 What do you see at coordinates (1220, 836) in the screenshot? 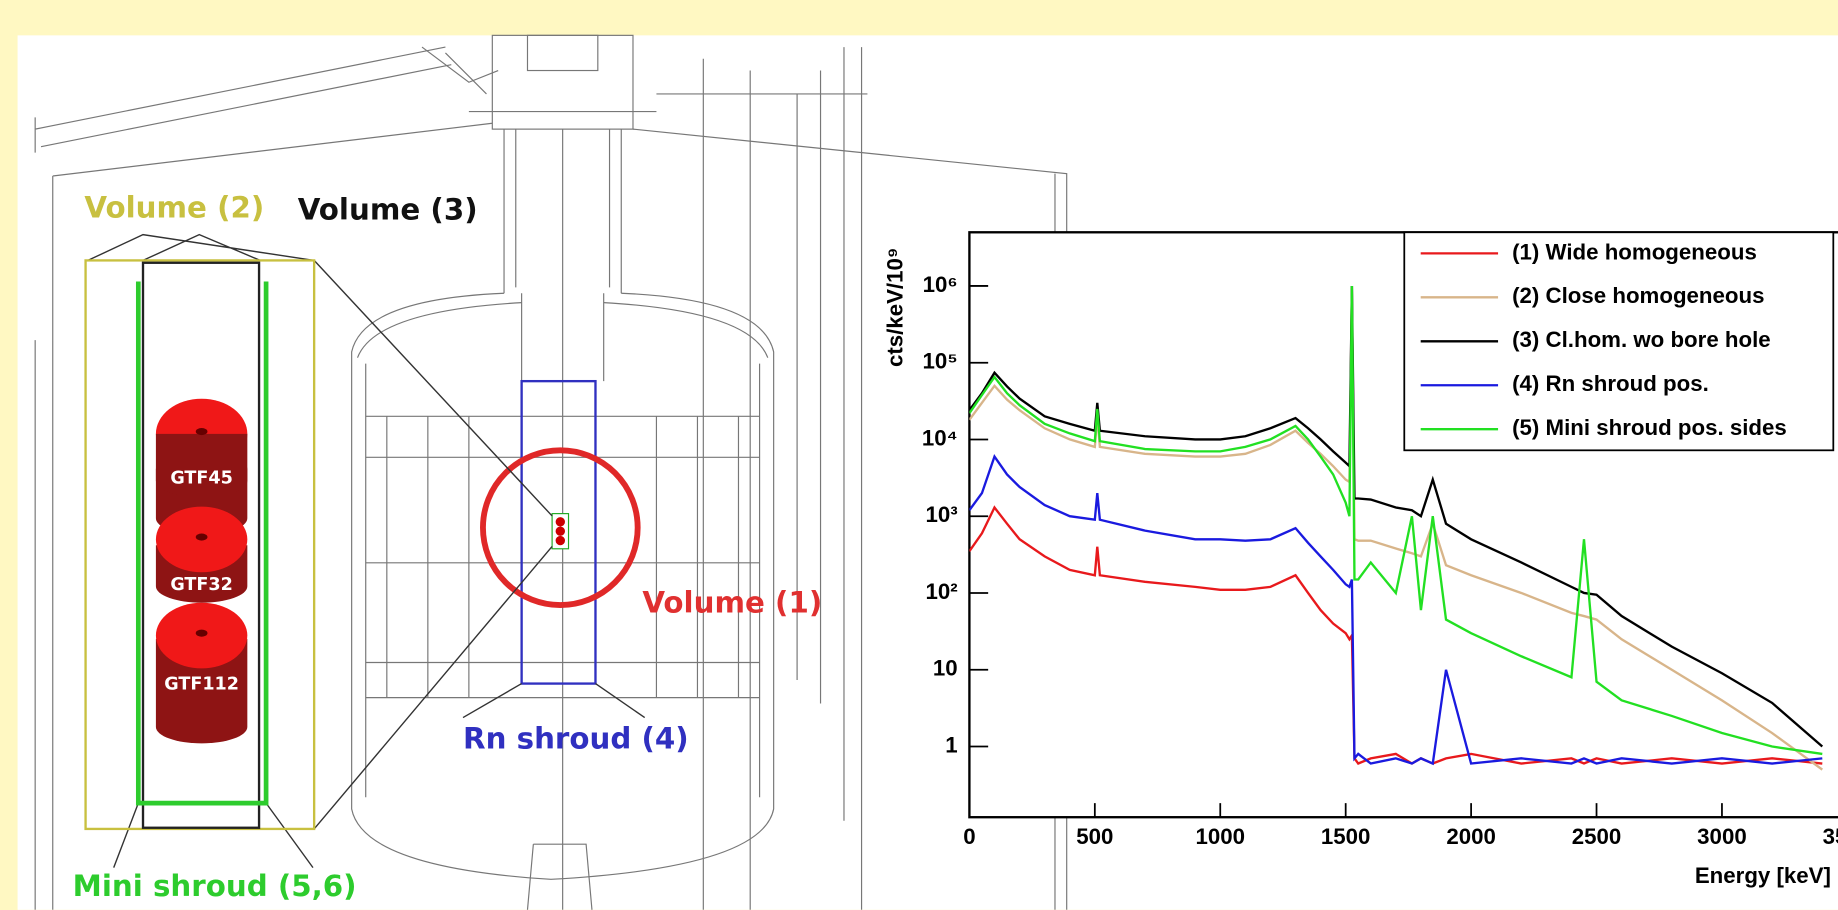
I see `x-tick-label: 1000` at bounding box center [1220, 836].